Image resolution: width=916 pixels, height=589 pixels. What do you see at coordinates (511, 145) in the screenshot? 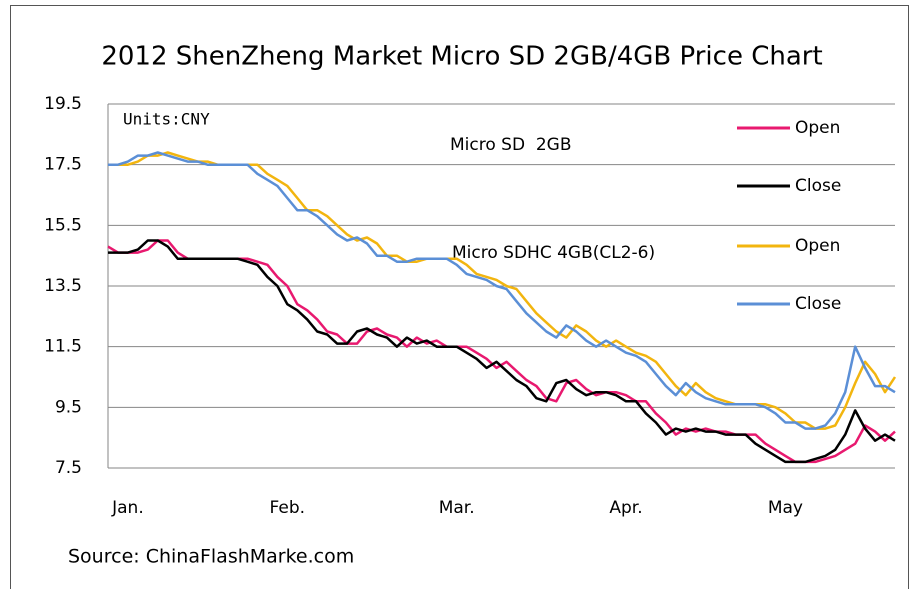
I see `group-label: Micro SD 2GB` at bounding box center [511, 145].